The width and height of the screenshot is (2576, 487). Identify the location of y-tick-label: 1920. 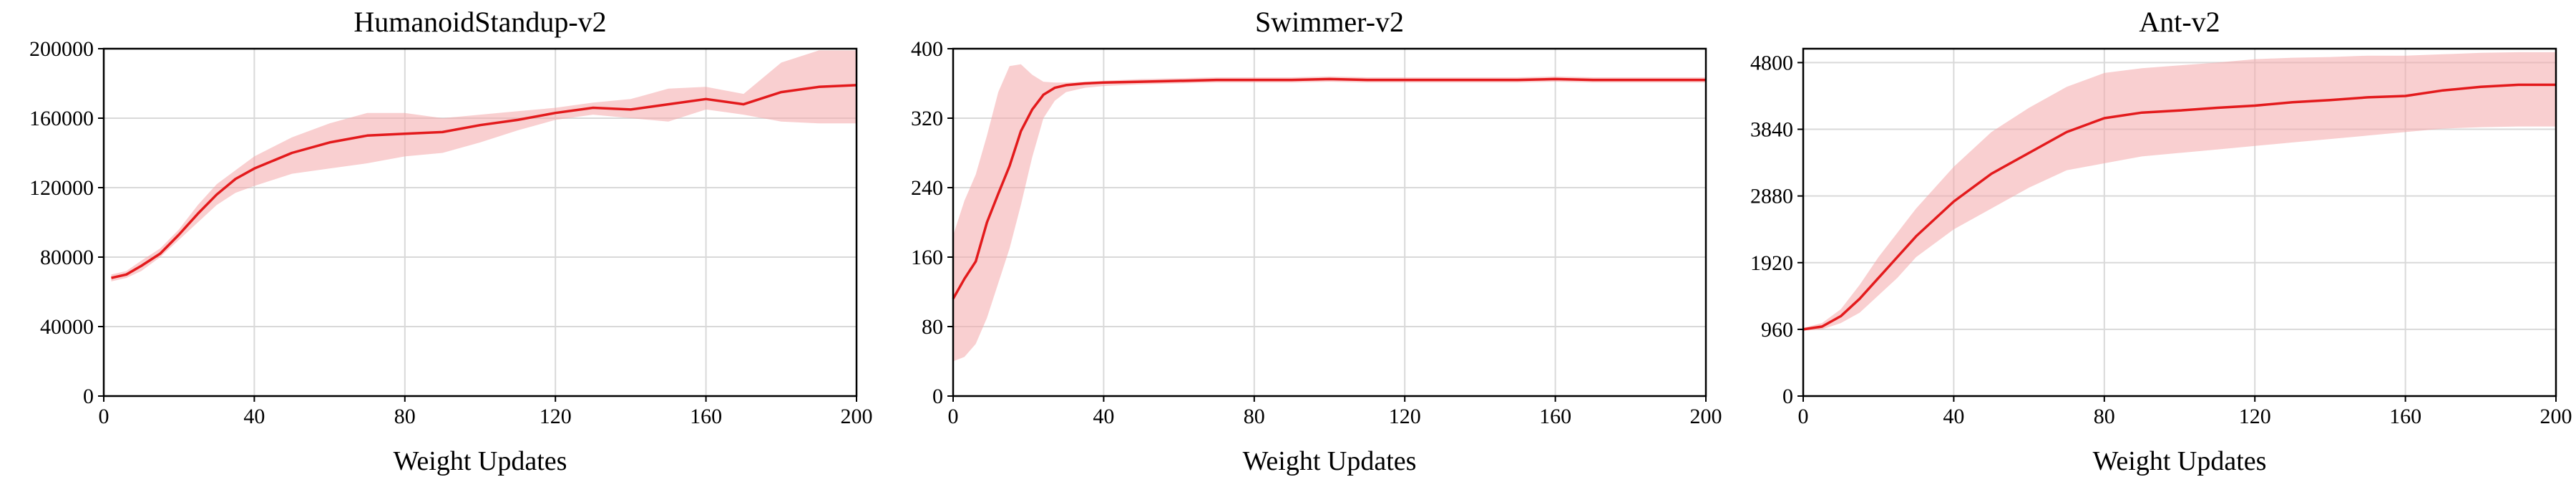
(1771, 263).